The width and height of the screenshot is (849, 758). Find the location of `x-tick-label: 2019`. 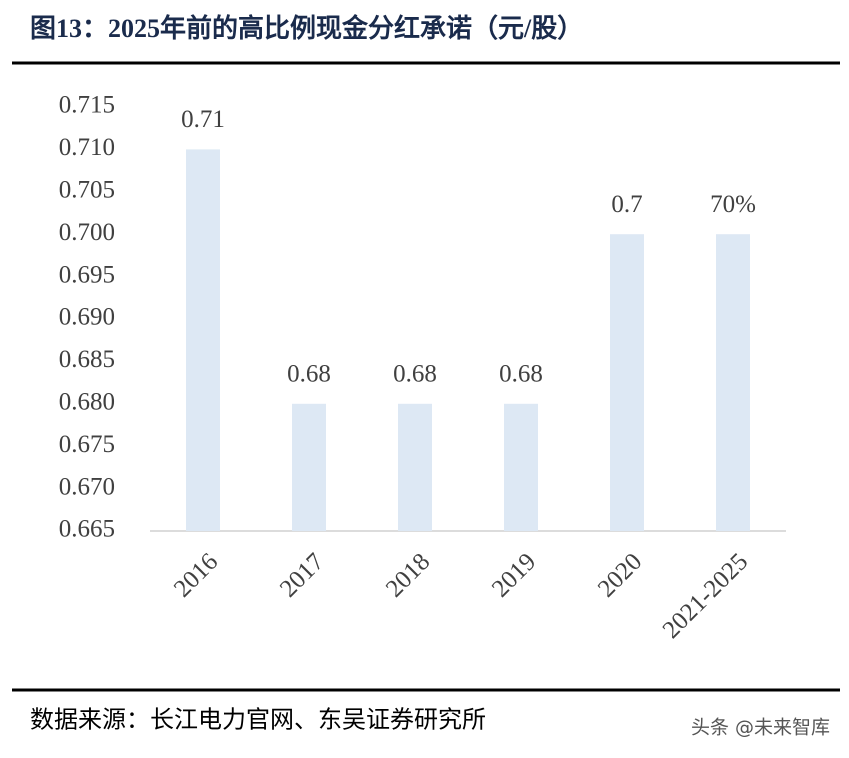

x-tick-label: 2019 is located at coordinates (514, 575).